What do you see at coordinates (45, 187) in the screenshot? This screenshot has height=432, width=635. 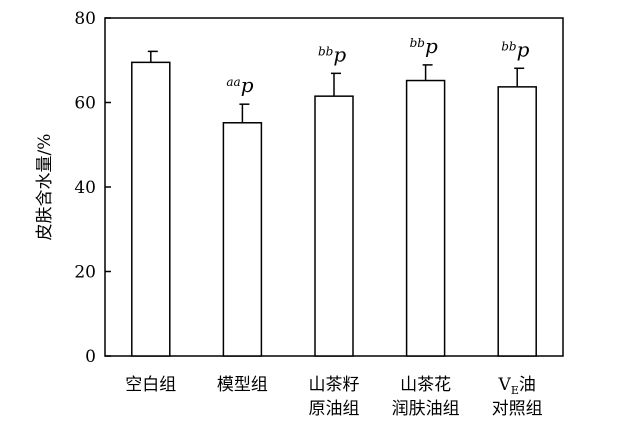 I see `y-axis-label: 皮肤含水量/%` at bounding box center [45, 187].